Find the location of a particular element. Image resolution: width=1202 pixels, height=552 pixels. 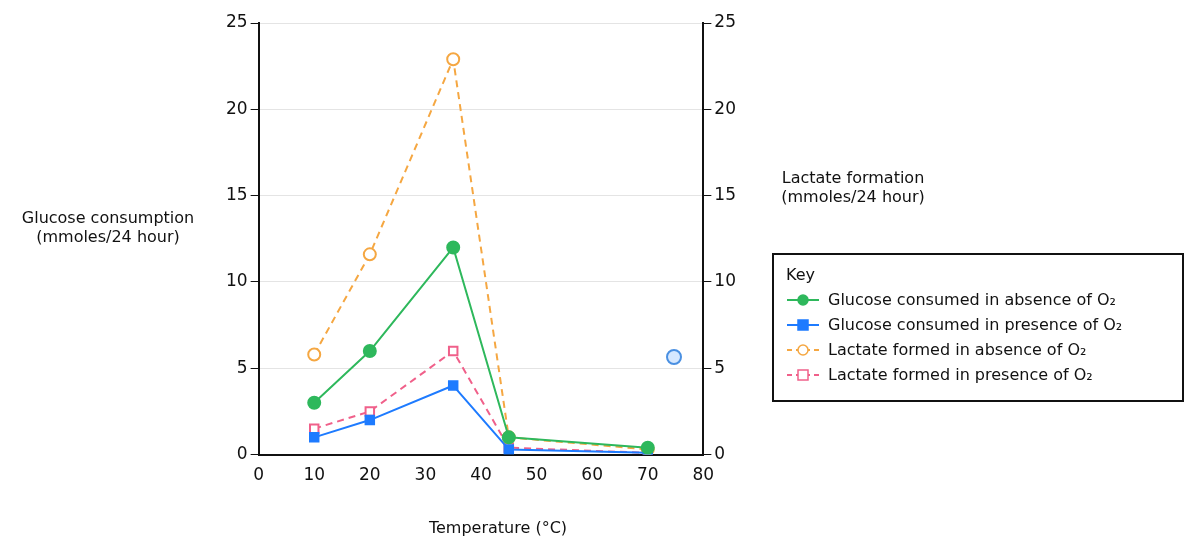

x-tick-label: 70 is located at coordinates (647, 474).